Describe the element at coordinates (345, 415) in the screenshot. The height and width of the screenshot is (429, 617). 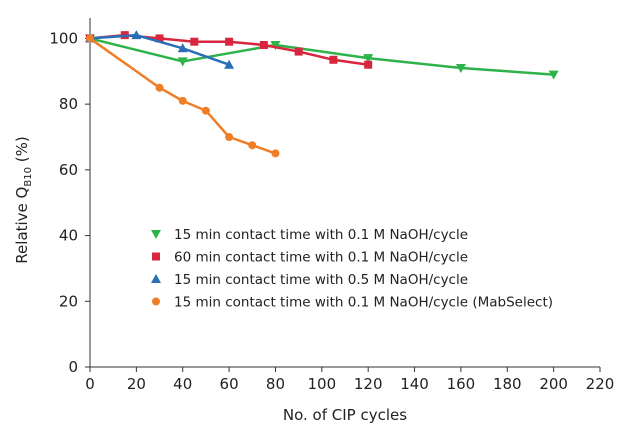
I see `x-axis-title: No. of CIP cycles` at that location.